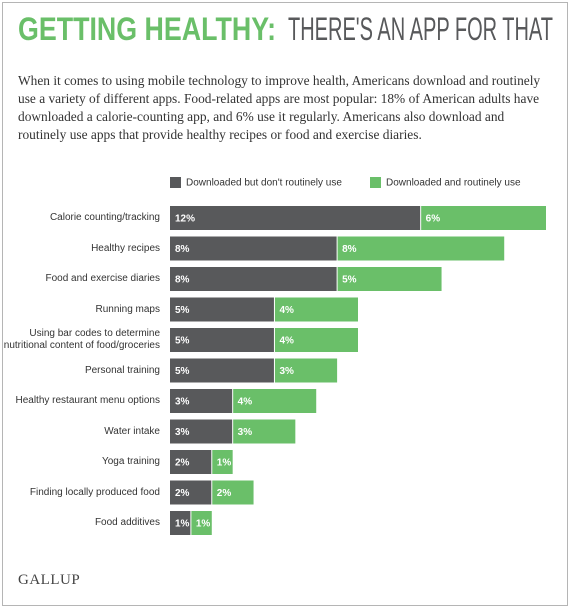 The width and height of the screenshot is (570, 608). What do you see at coordinates (433, 219) in the screenshot?
I see `value-label: 6%` at bounding box center [433, 219].